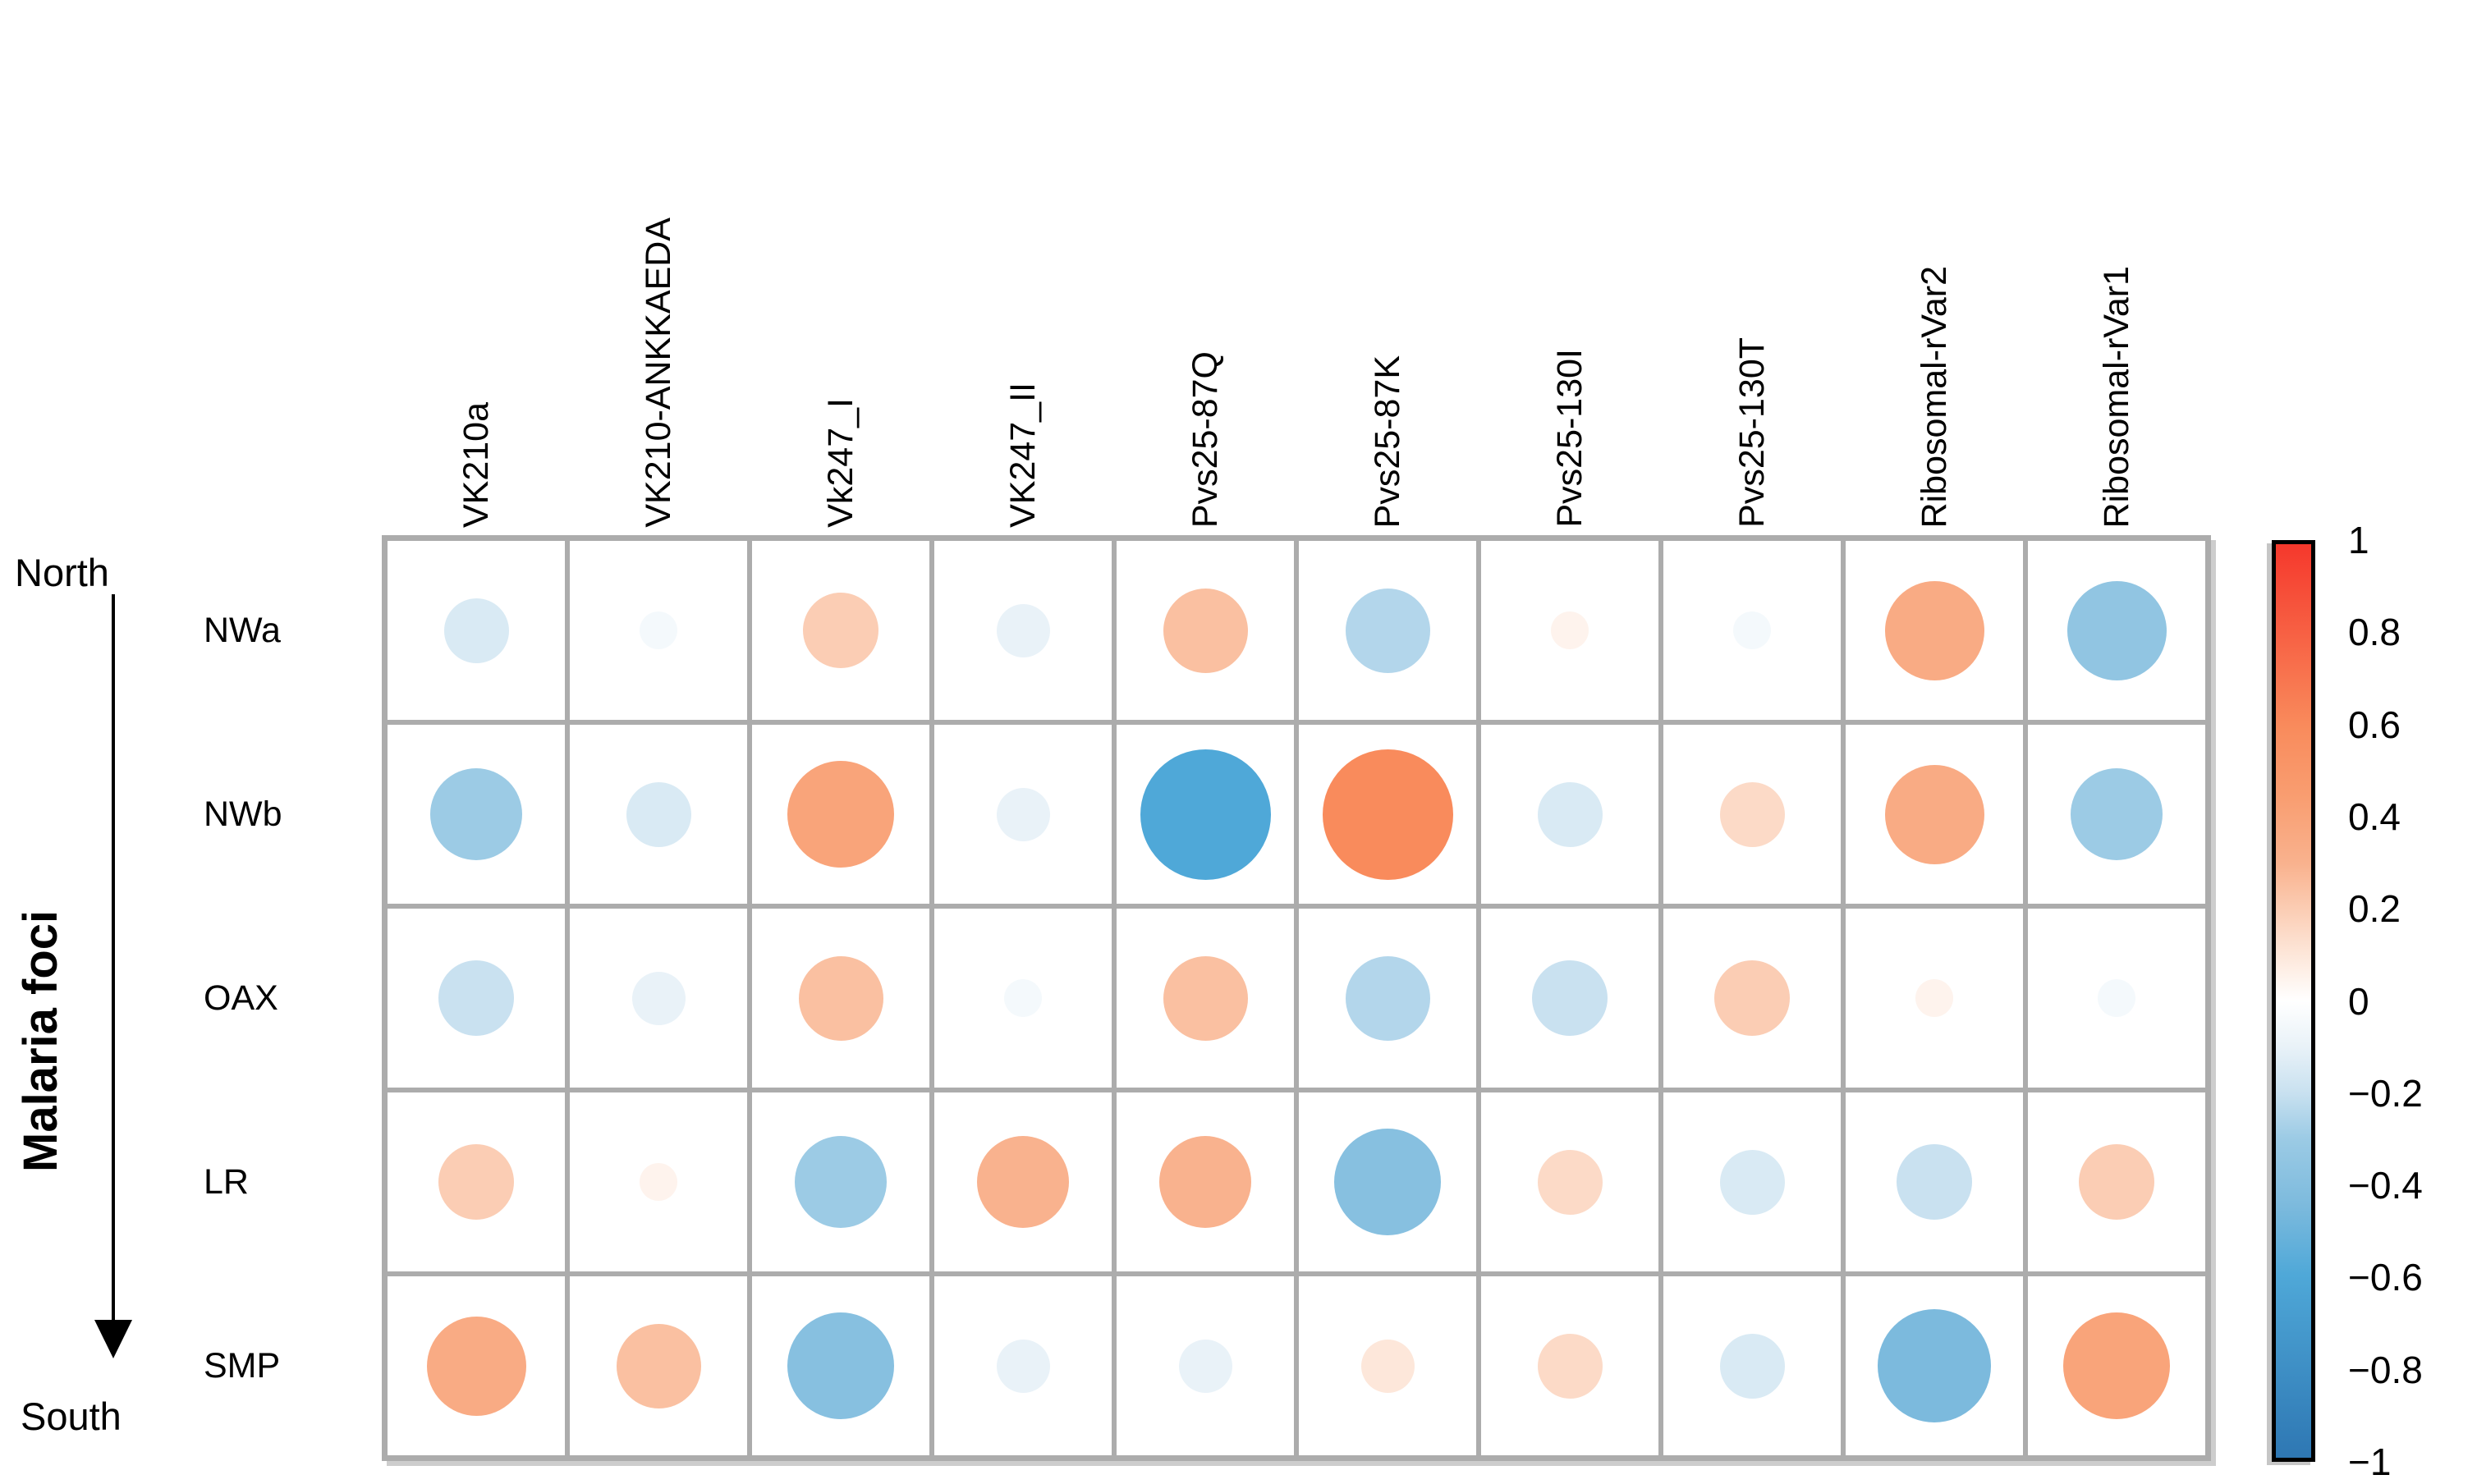 This screenshot has width=2477, height=1484. Describe the element at coordinates (658, 373) in the screenshot. I see `column-label-VK210-ANKKAEDA: VK210-ANKKAEDA` at that location.